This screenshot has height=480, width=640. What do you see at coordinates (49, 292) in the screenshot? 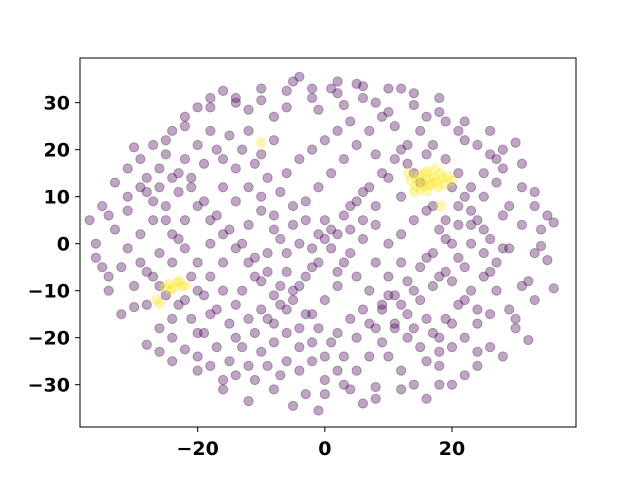
I see `y-tick-label: −10` at bounding box center [49, 292].